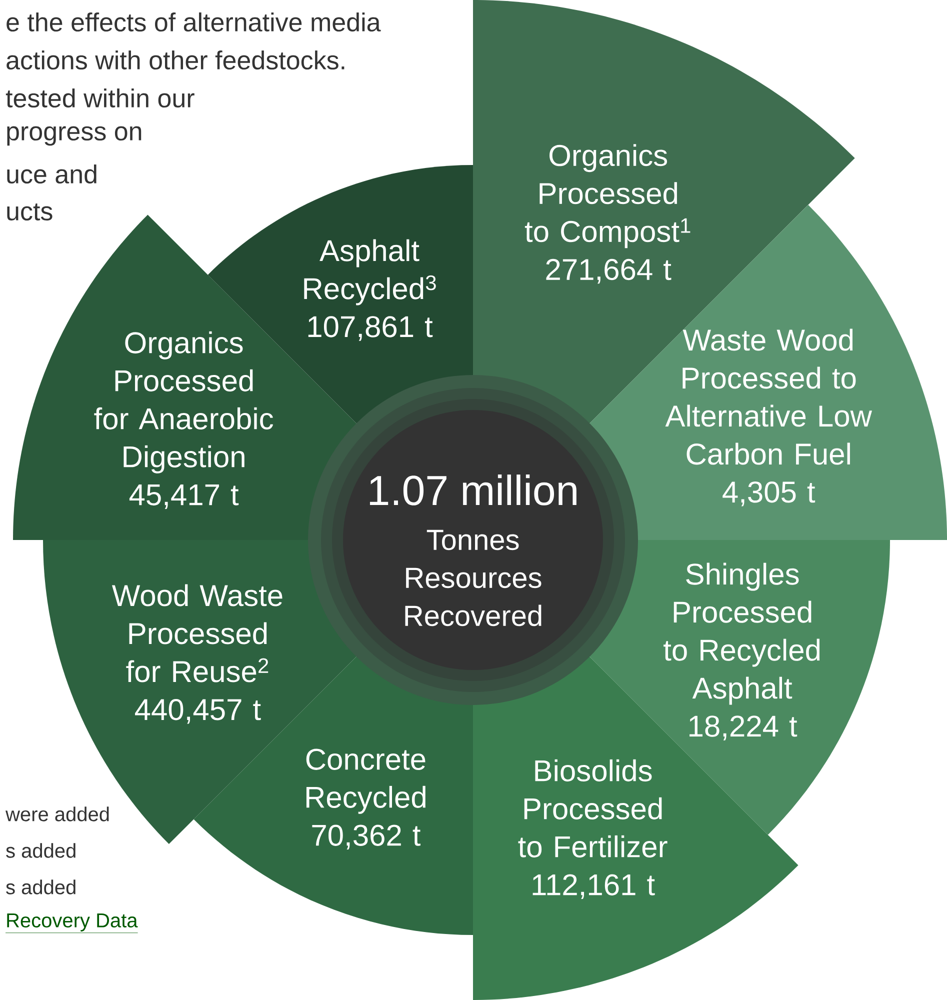  I want to click on category-label: Asphalt Recycled$^{3}$, so click(370, 272).